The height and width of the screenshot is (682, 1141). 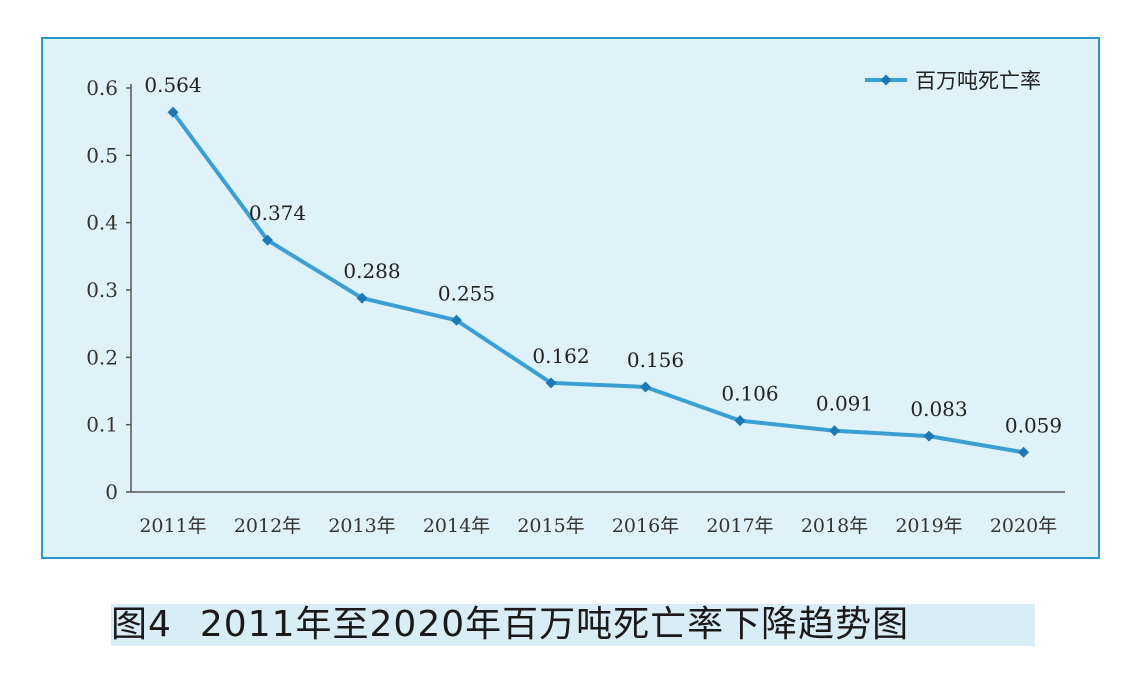 I want to click on x-tick-label: 2017年, so click(x=739, y=526).